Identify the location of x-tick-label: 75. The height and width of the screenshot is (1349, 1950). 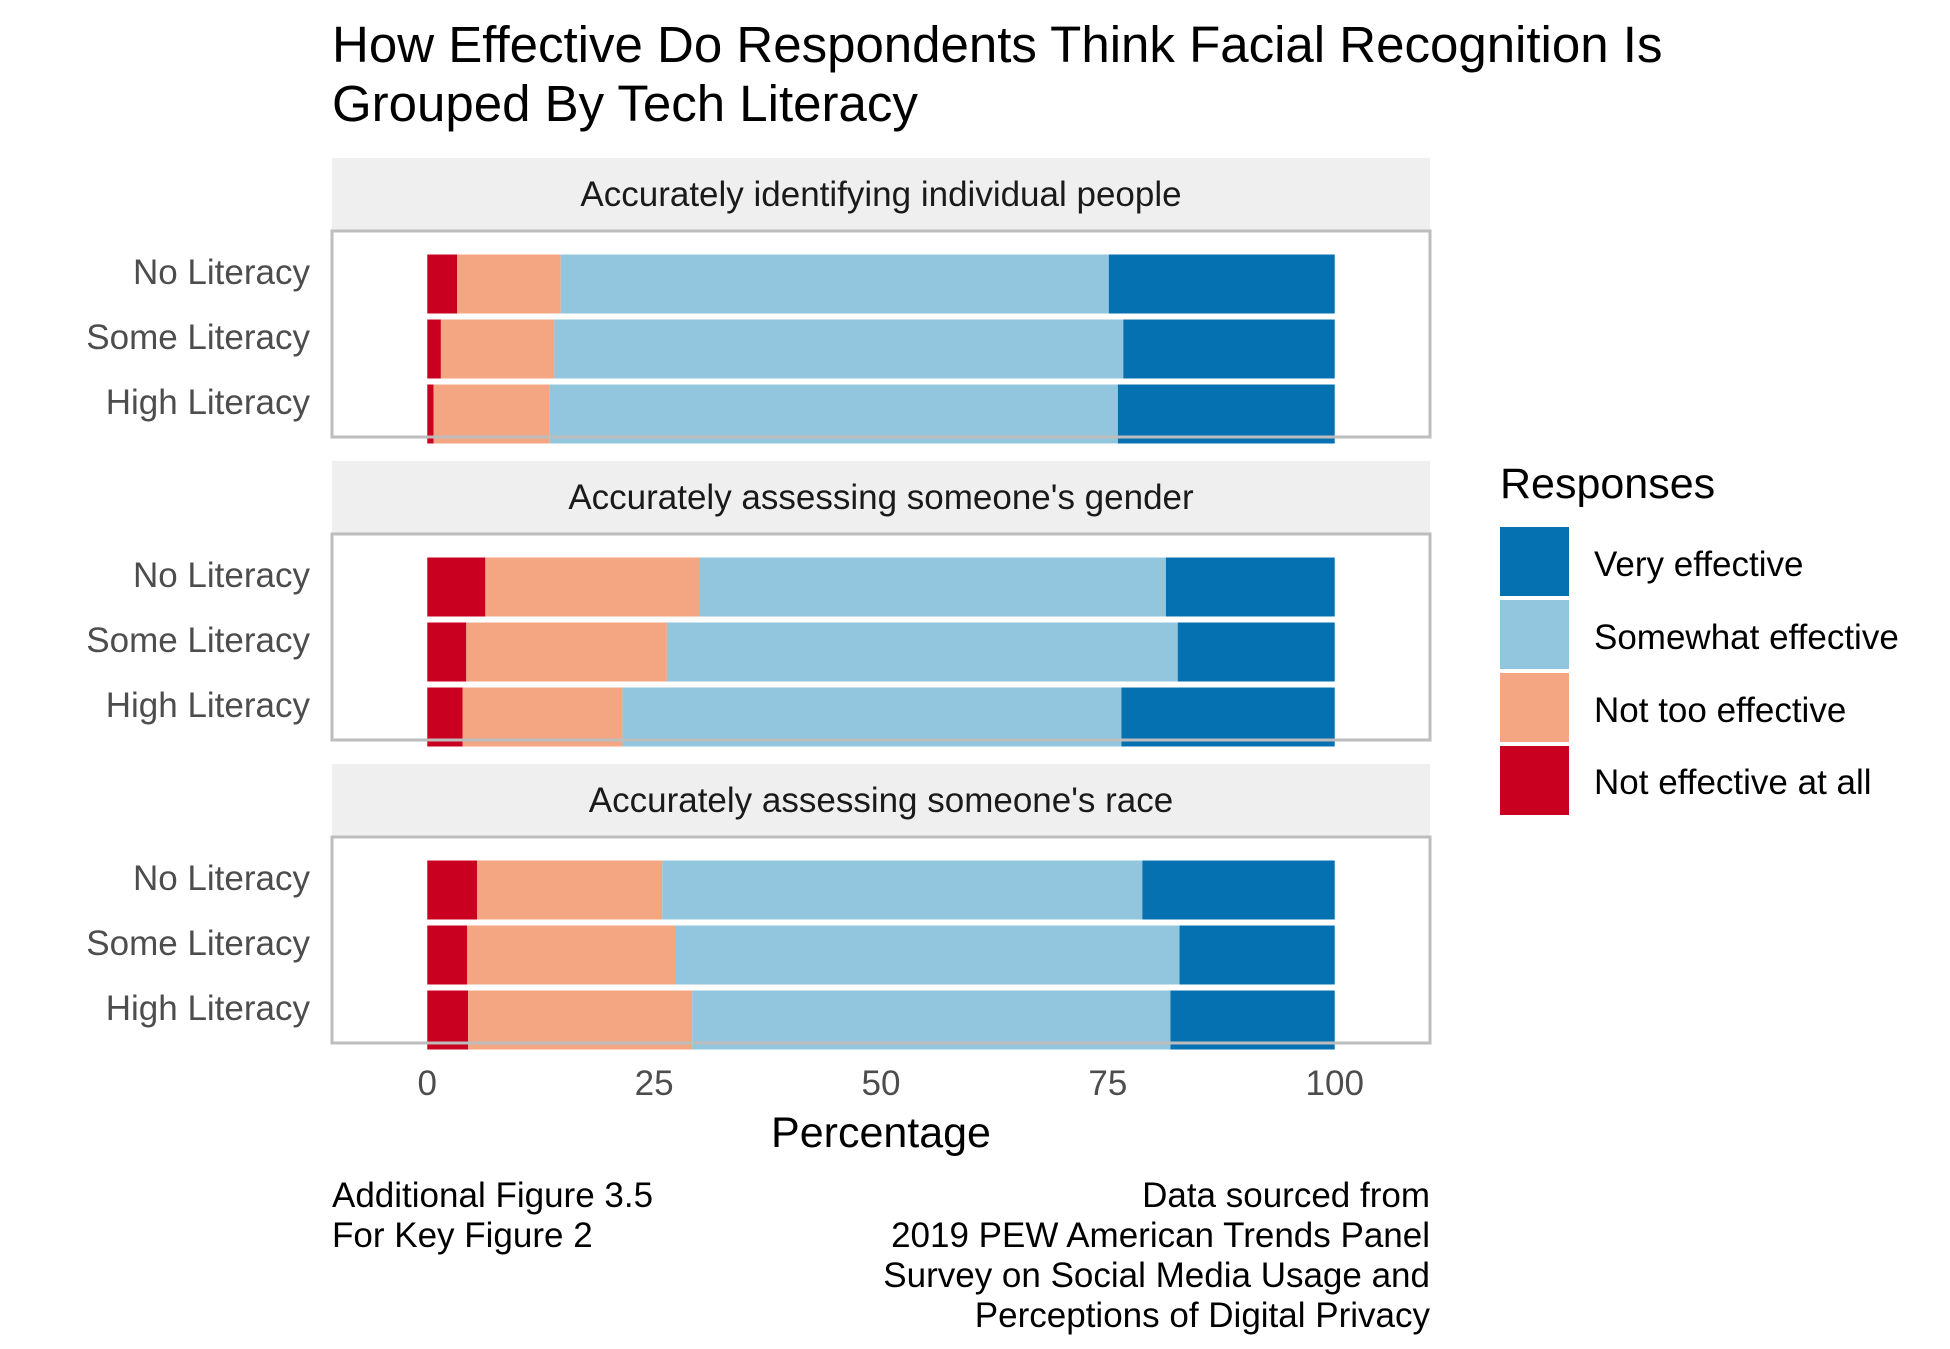
(1107, 1083).